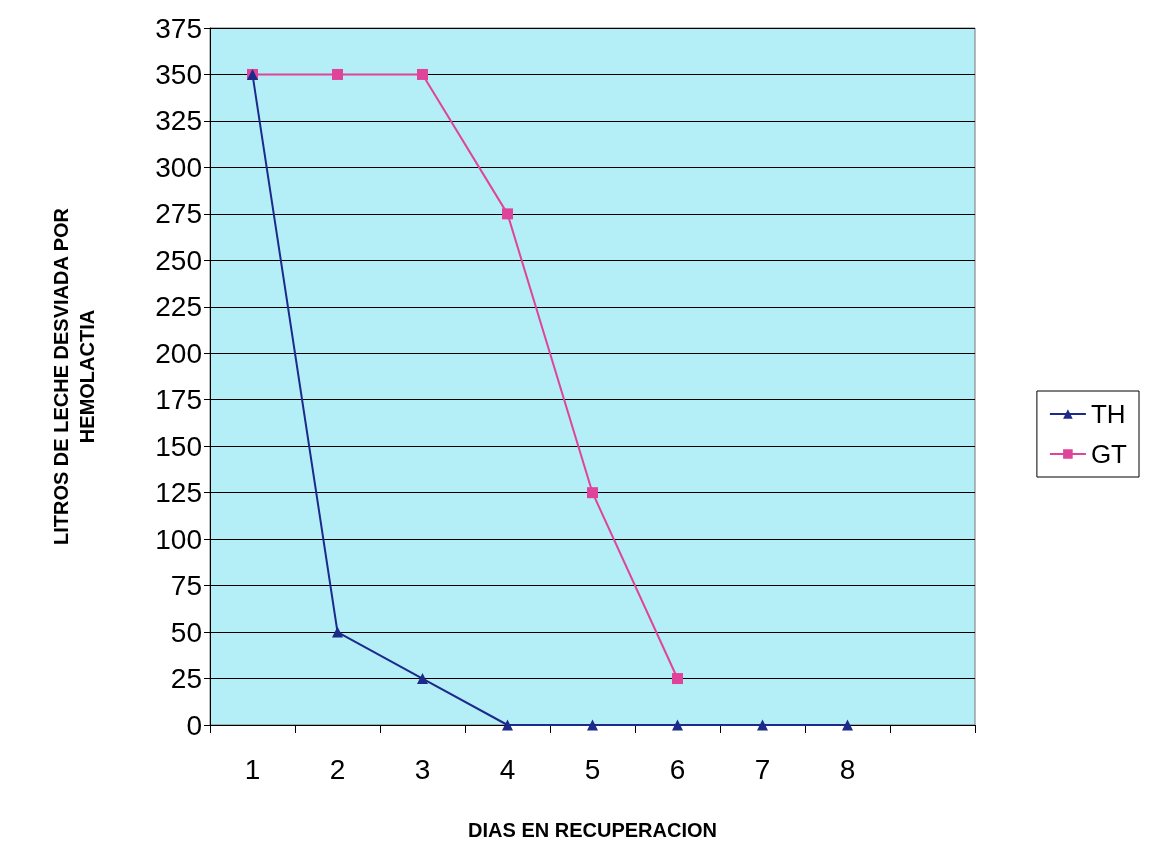 The image size is (1154, 868). What do you see at coordinates (762, 769) in the screenshot?
I see `x-tick-label: 7` at bounding box center [762, 769].